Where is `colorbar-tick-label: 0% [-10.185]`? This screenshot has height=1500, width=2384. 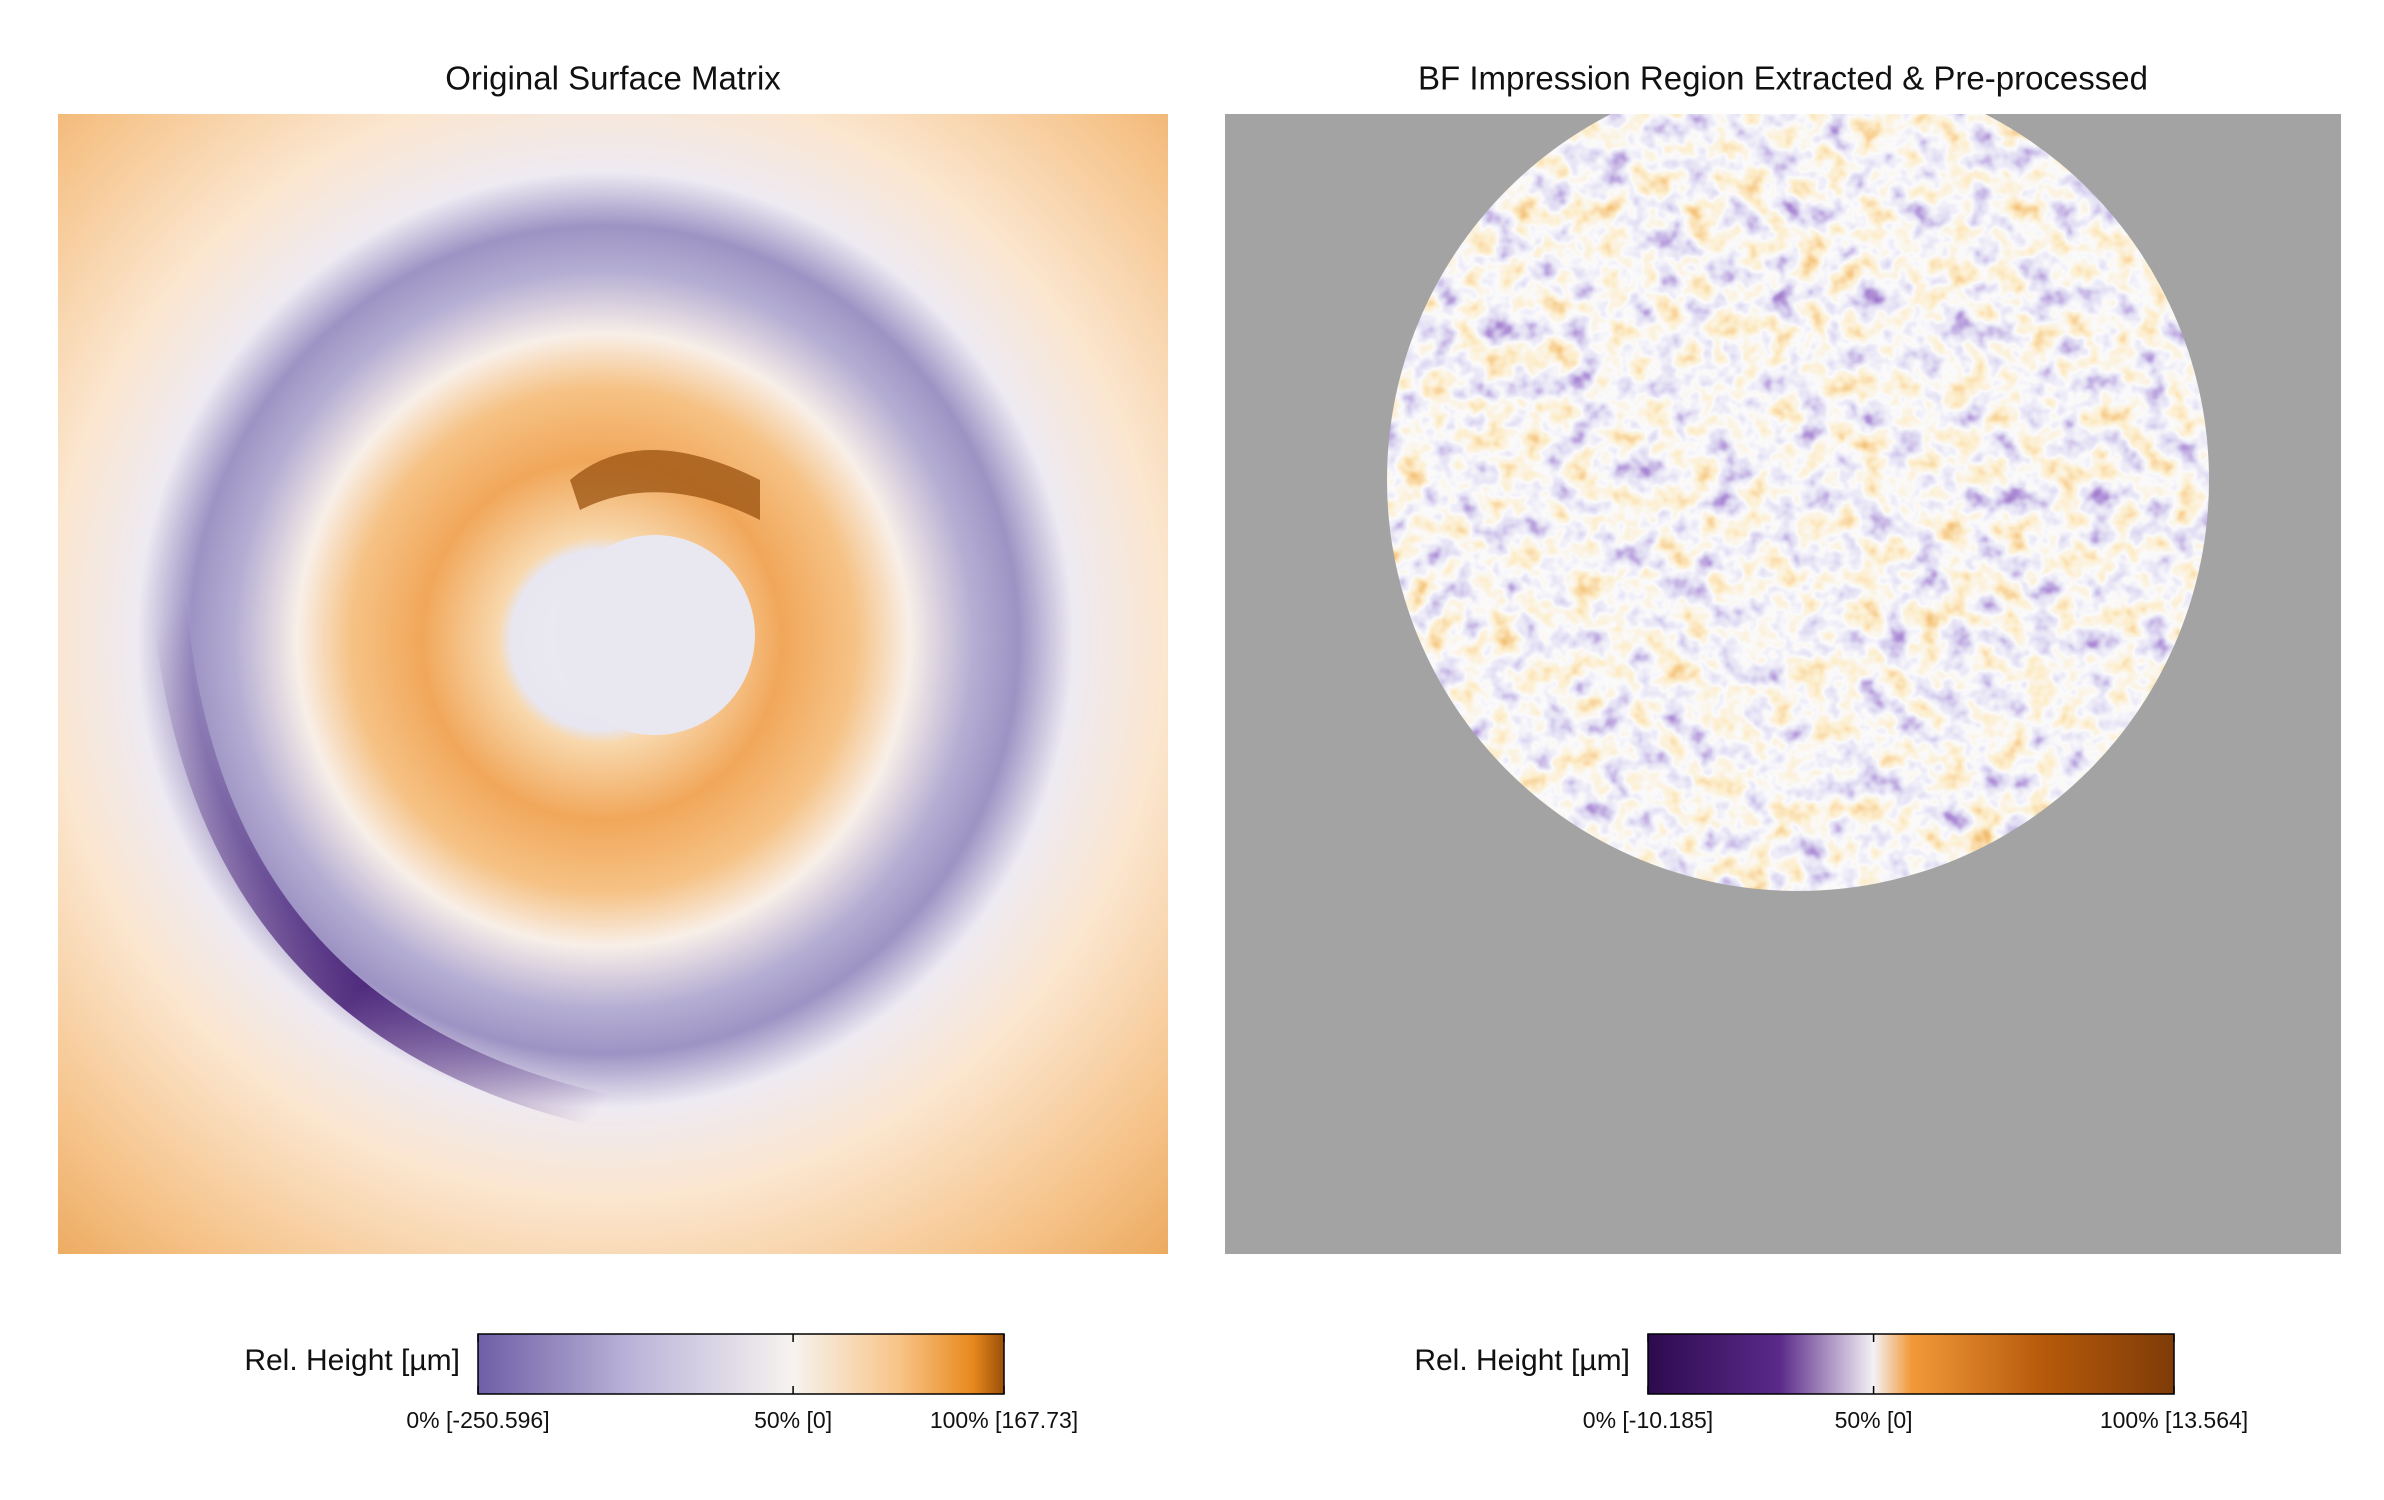 colorbar-tick-label: 0% [-10.185] is located at coordinates (1648, 1420).